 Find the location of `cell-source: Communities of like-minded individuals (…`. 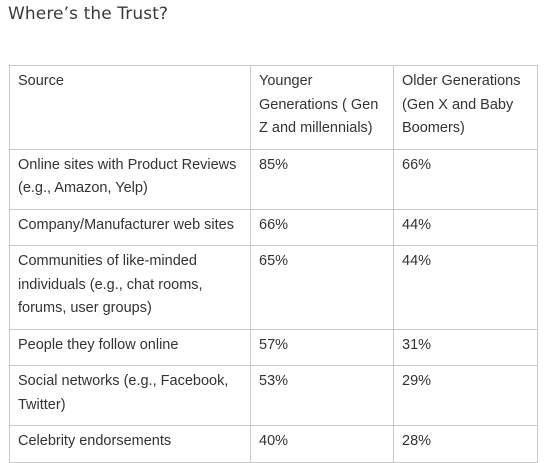

cell-source: Communities of like-minded individuals (… is located at coordinates (130, 287).